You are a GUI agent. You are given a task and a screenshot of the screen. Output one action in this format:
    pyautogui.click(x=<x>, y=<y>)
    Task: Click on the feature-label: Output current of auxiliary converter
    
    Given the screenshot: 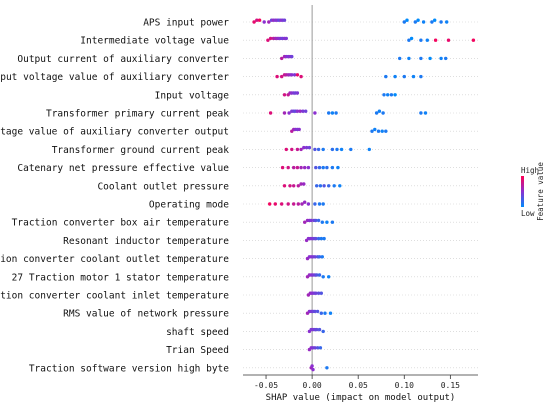 What is the action you would take?
    pyautogui.click(x=123, y=59)
    